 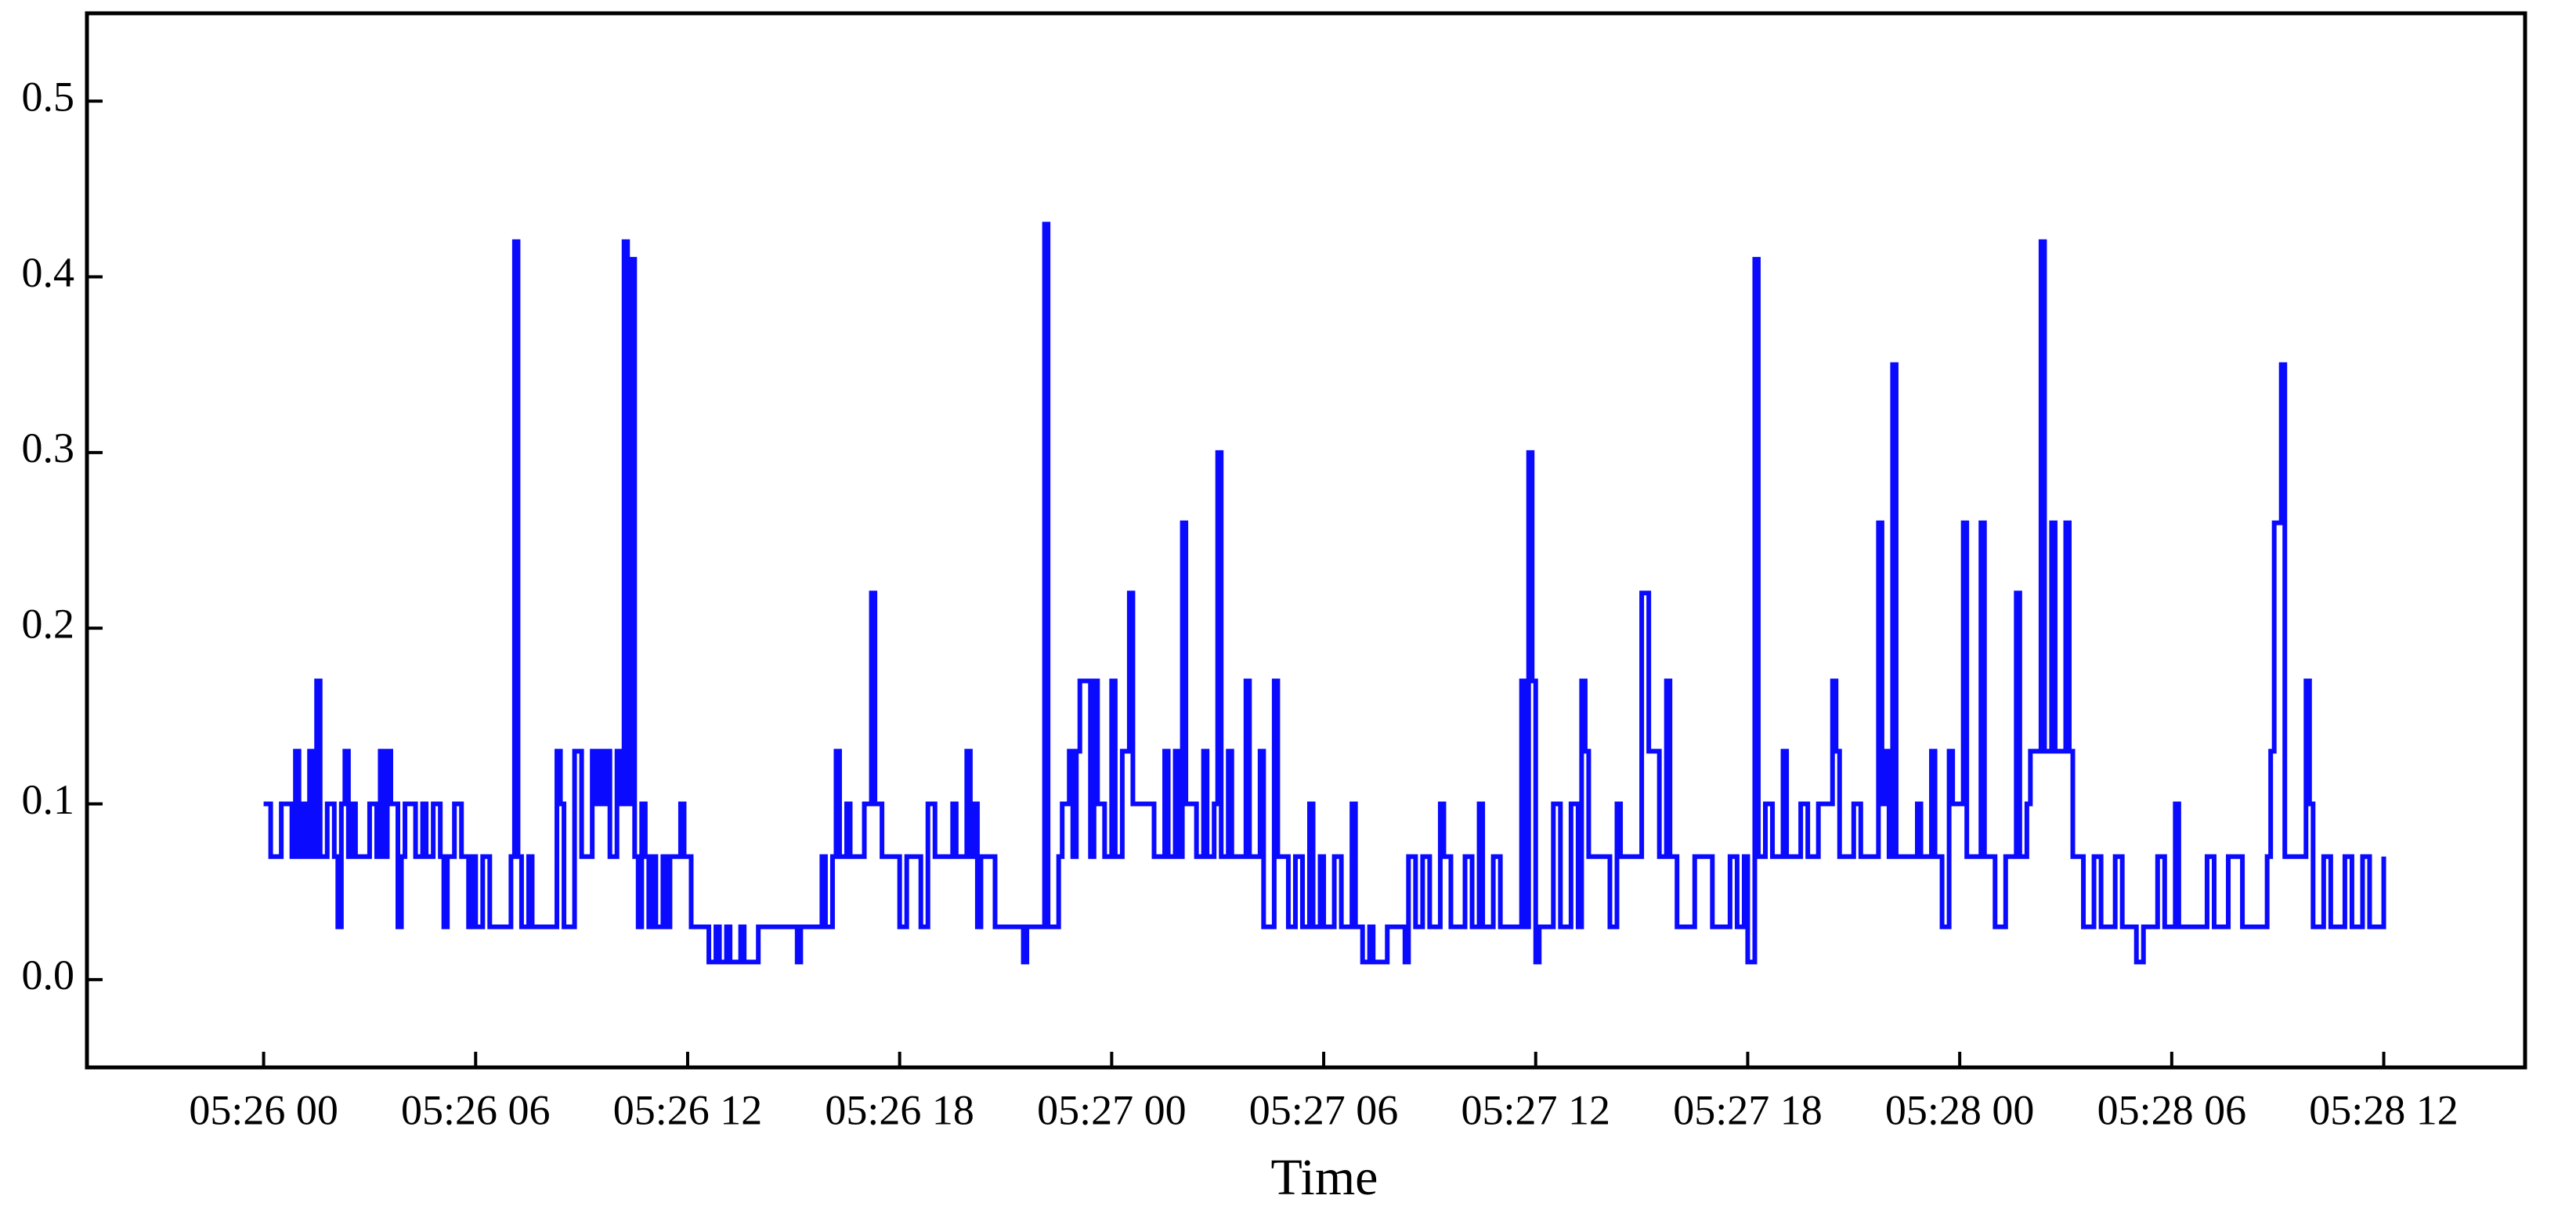 What do you see at coordinates (1535, 1110) in the screenshot?
I see `x-tick-label: 05:27 12` at bounding box center [1535, 1110].